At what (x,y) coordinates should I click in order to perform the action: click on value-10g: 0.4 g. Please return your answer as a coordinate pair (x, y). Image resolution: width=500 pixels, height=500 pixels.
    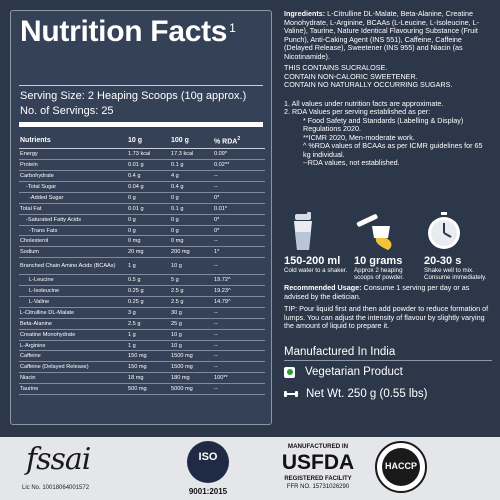
    Looking at the image, I should click on (148, 176).